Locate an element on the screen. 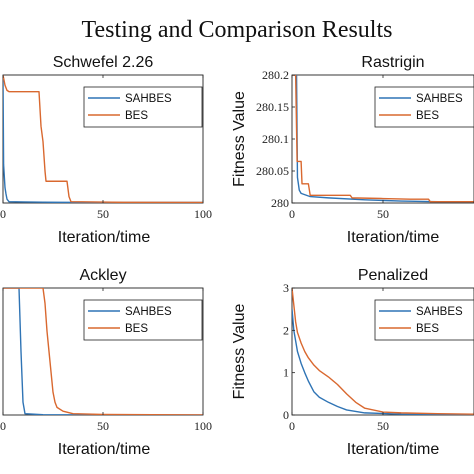  y-tick-label: 3 is located at coordinates (286, 288).